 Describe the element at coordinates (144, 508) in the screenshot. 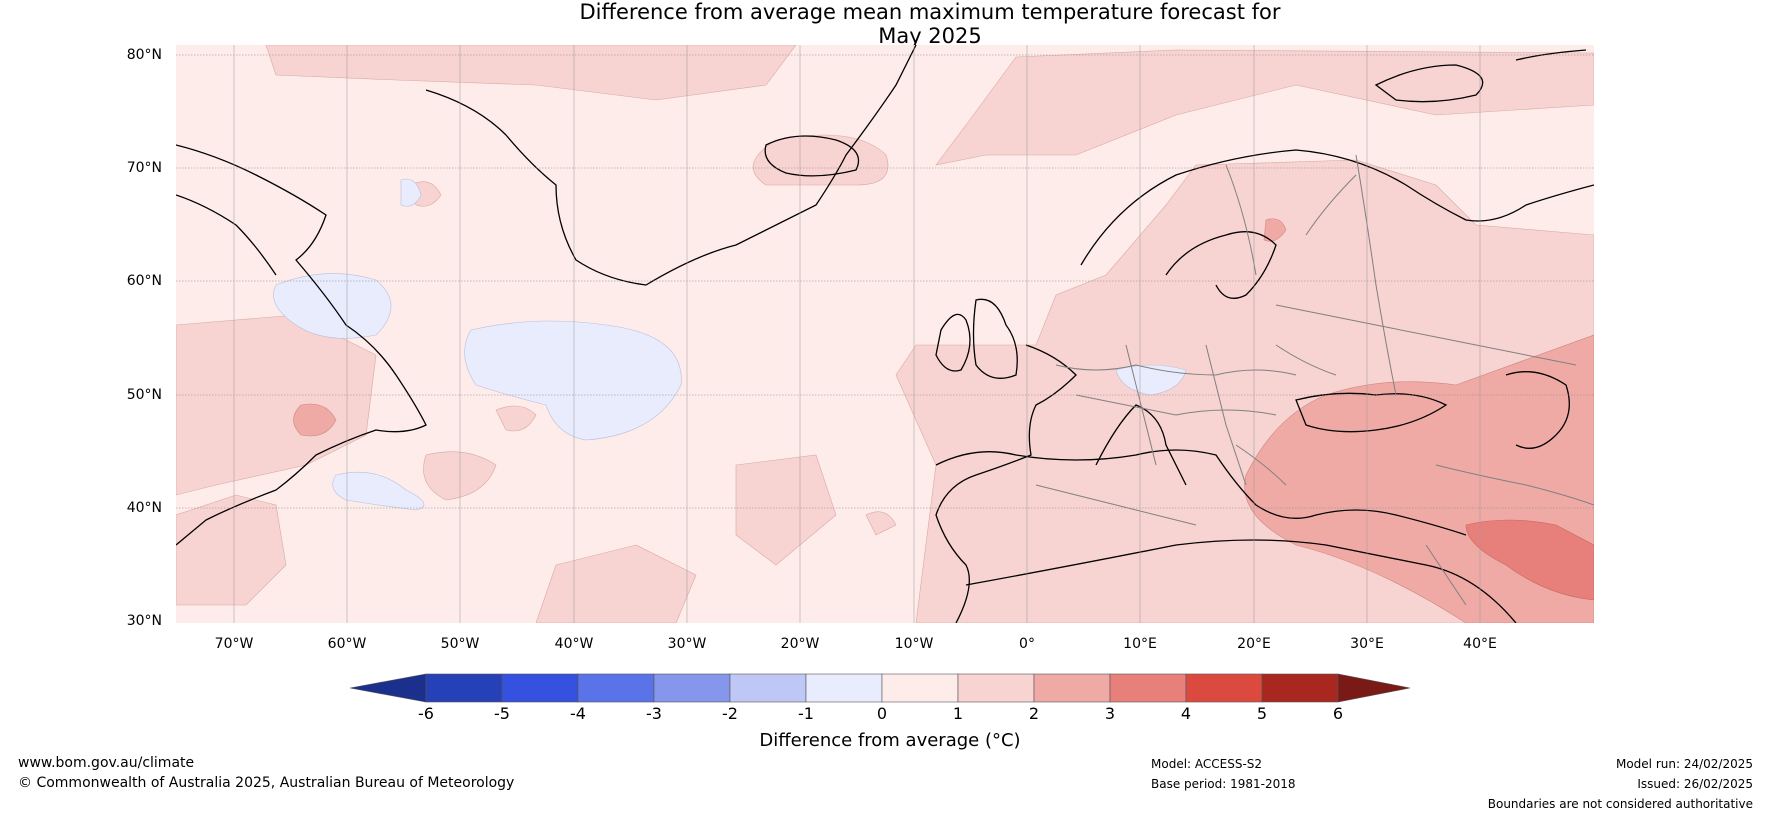

I see `lat-label-40n: 40°N` at that location.